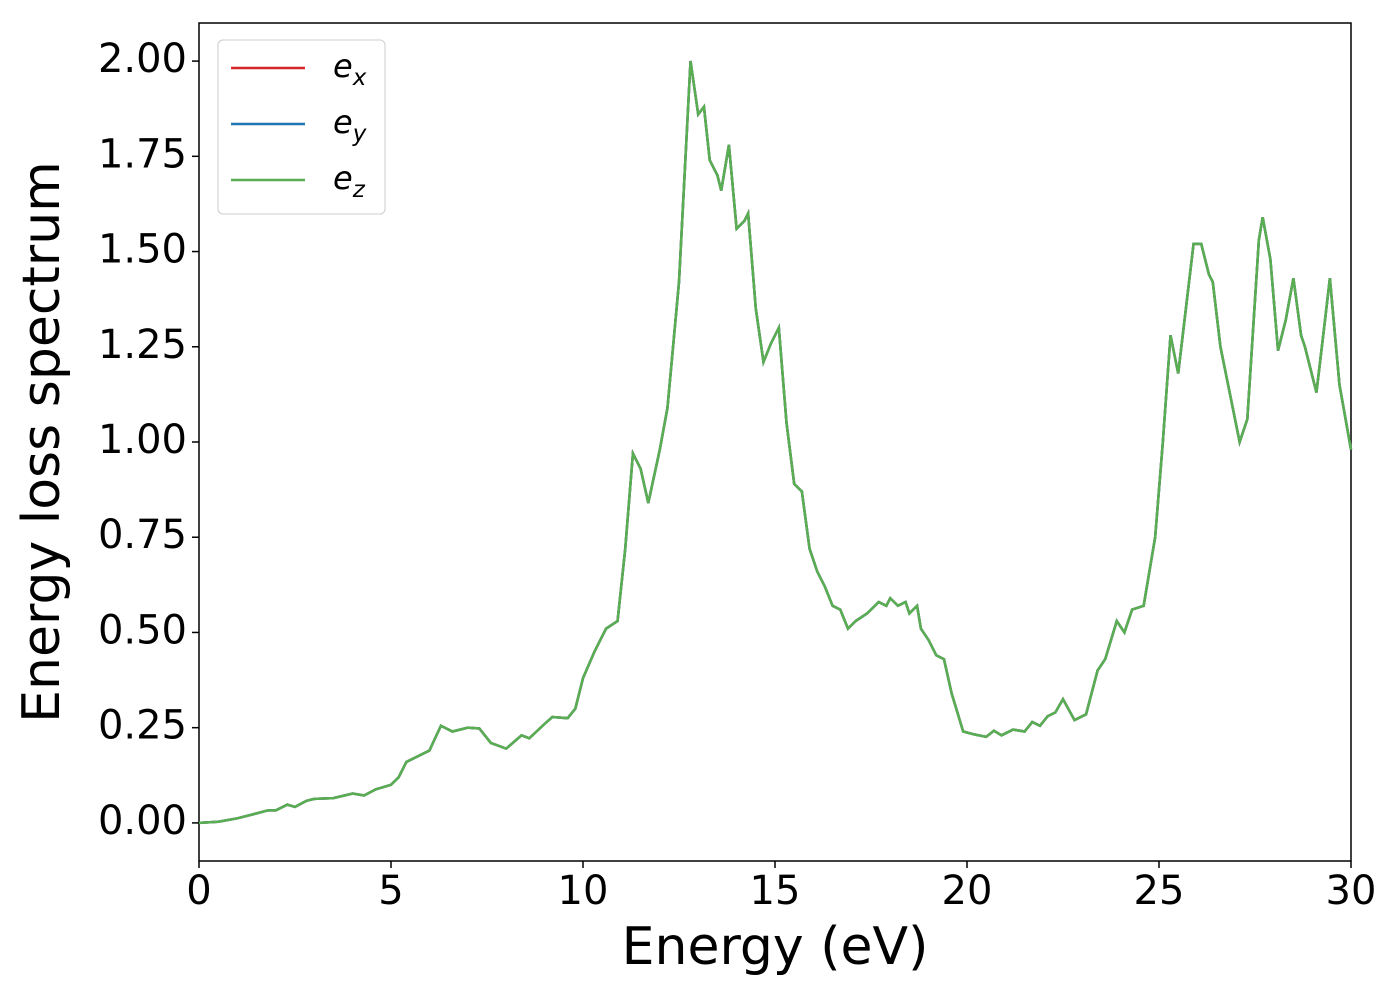 The height and width of the screenshot is (1000, 1400). Describe the element at coordinates (42, 442) in the screenshot. I see `y-axis-label: Energy loss spectrum` at that location.